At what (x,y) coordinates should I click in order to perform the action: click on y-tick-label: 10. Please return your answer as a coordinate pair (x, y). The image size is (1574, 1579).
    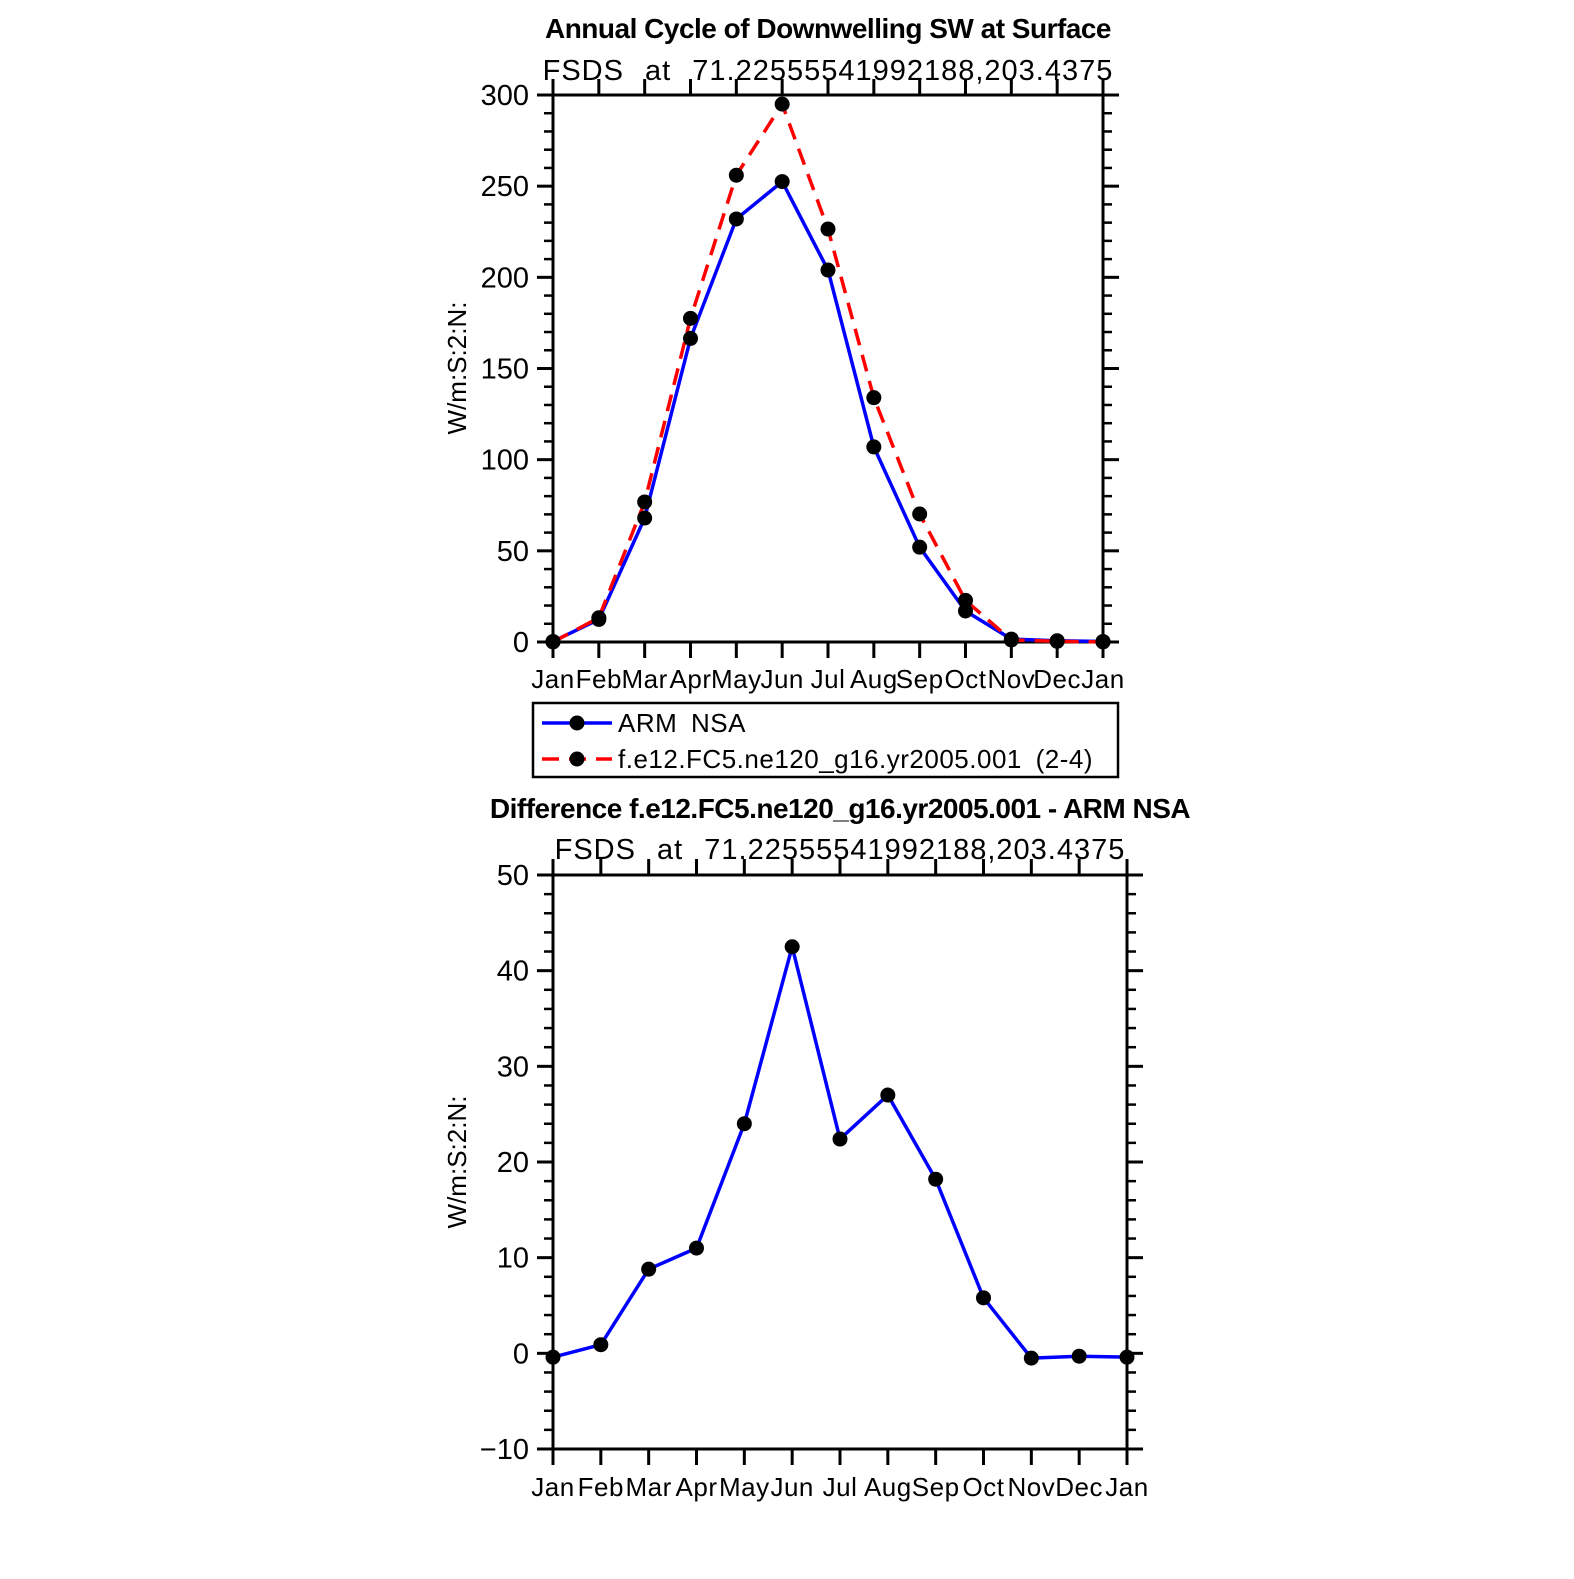
    Looking at the image, I should click on (513, 1259).